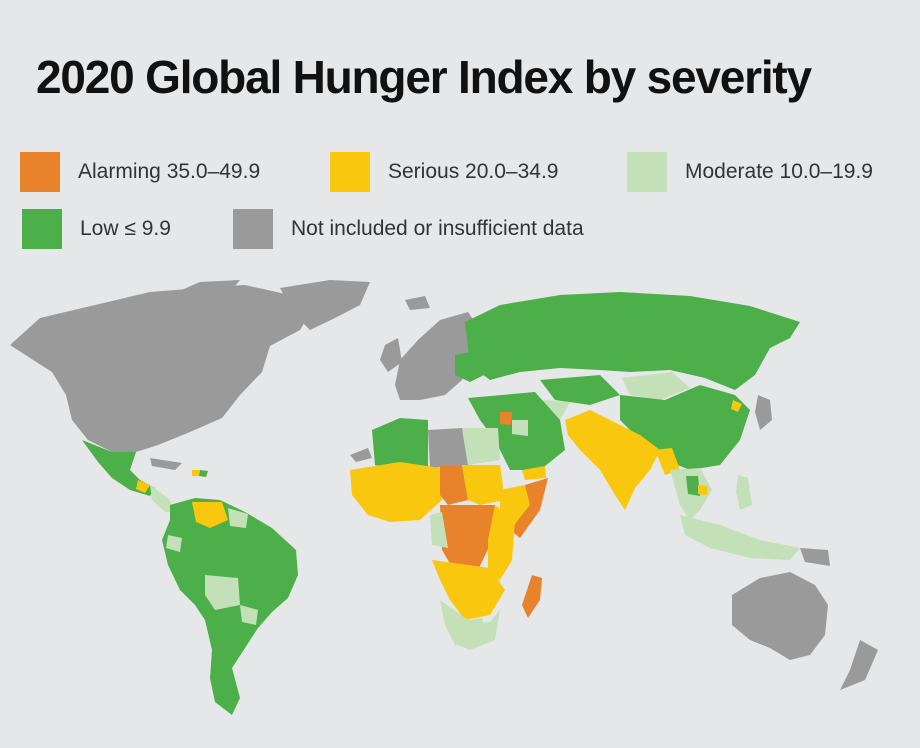  I want to click on region-oceania, so click(805, 631).